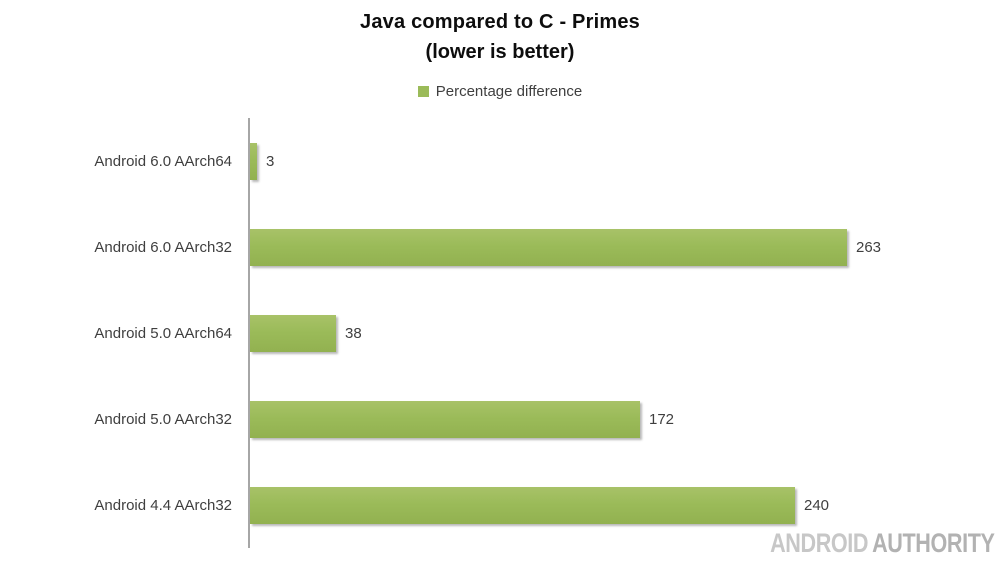  What do you see at coordinates (817, 505) in the screenshot?
I see `value-label: 240` at bounding box center [817, 505].